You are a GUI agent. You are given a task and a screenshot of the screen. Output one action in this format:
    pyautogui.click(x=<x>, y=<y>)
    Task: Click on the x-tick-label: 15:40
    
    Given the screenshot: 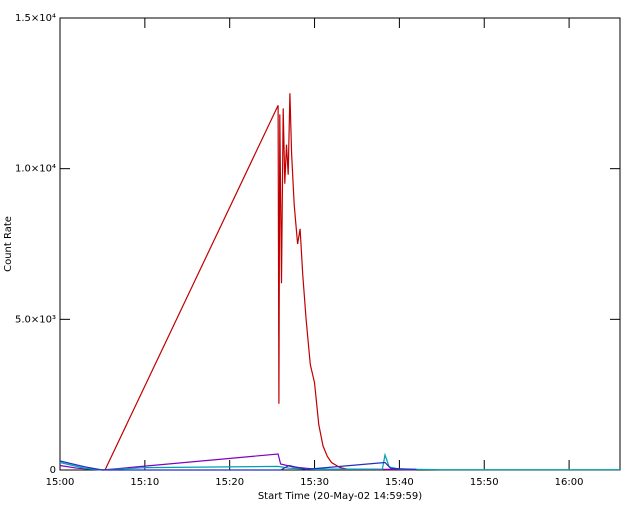 What is the action you would take?
    pyautogui.click(x=399, y=482)
    